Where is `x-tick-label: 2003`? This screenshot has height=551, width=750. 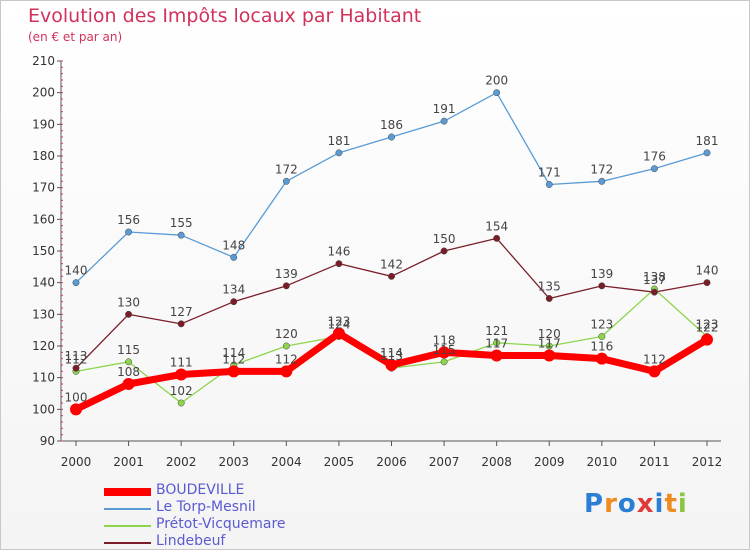 x-tick-label: 2003 is located at coordinates (233, 462).